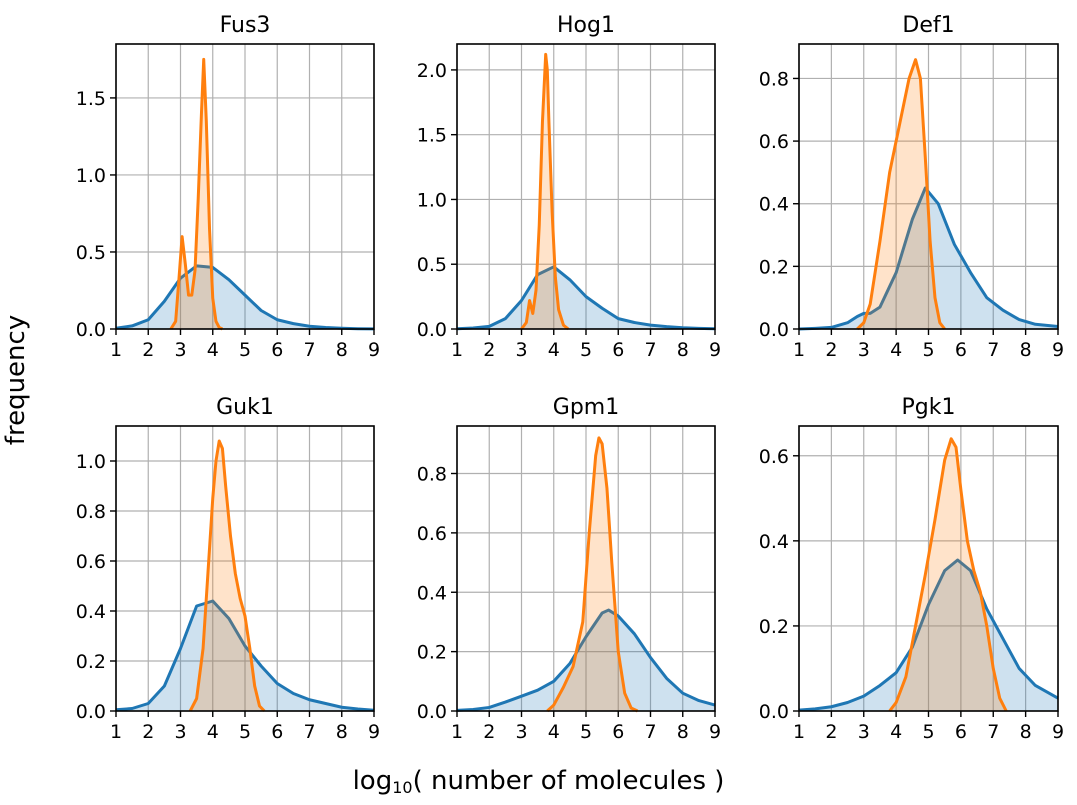 This screenshot has height=805, width=1077. What do you see at coordinates (586, 407) in the screenshot?
I see `chart-title: Gpm1` at bounding box center [586, 407].